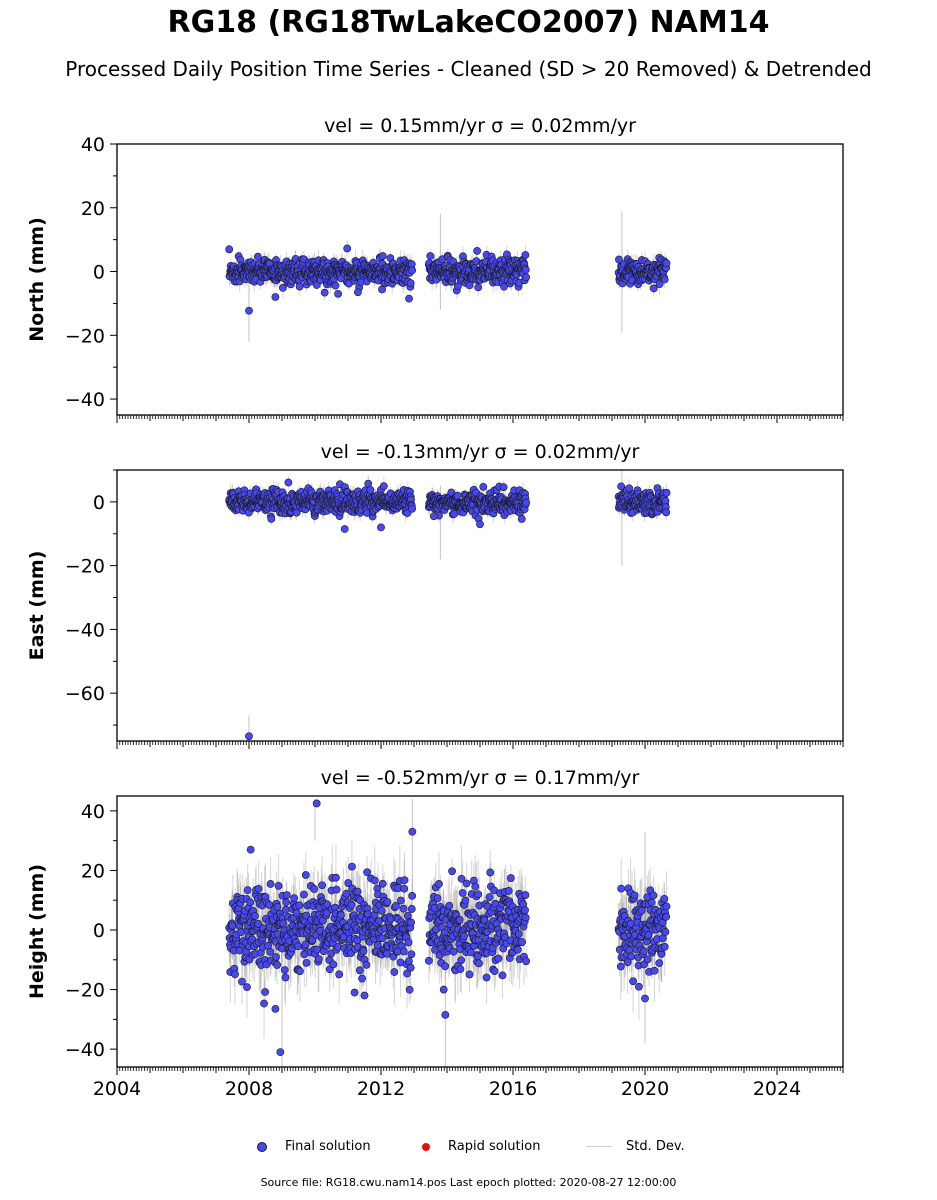 The image size is (937, 1200). What do you see at coordinates (37, 279) in the screenshot?
I see `y-axis-label: North (mm)` at bounding box center [37, 279].